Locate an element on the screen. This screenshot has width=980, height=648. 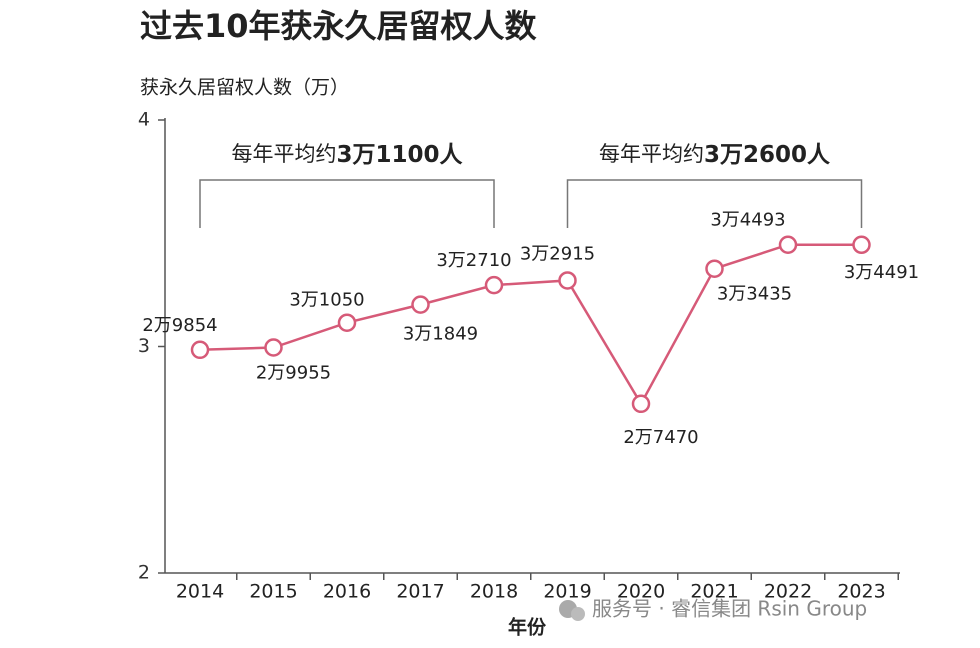
value-label: 3万1050 is located at coordinates (326, 300).